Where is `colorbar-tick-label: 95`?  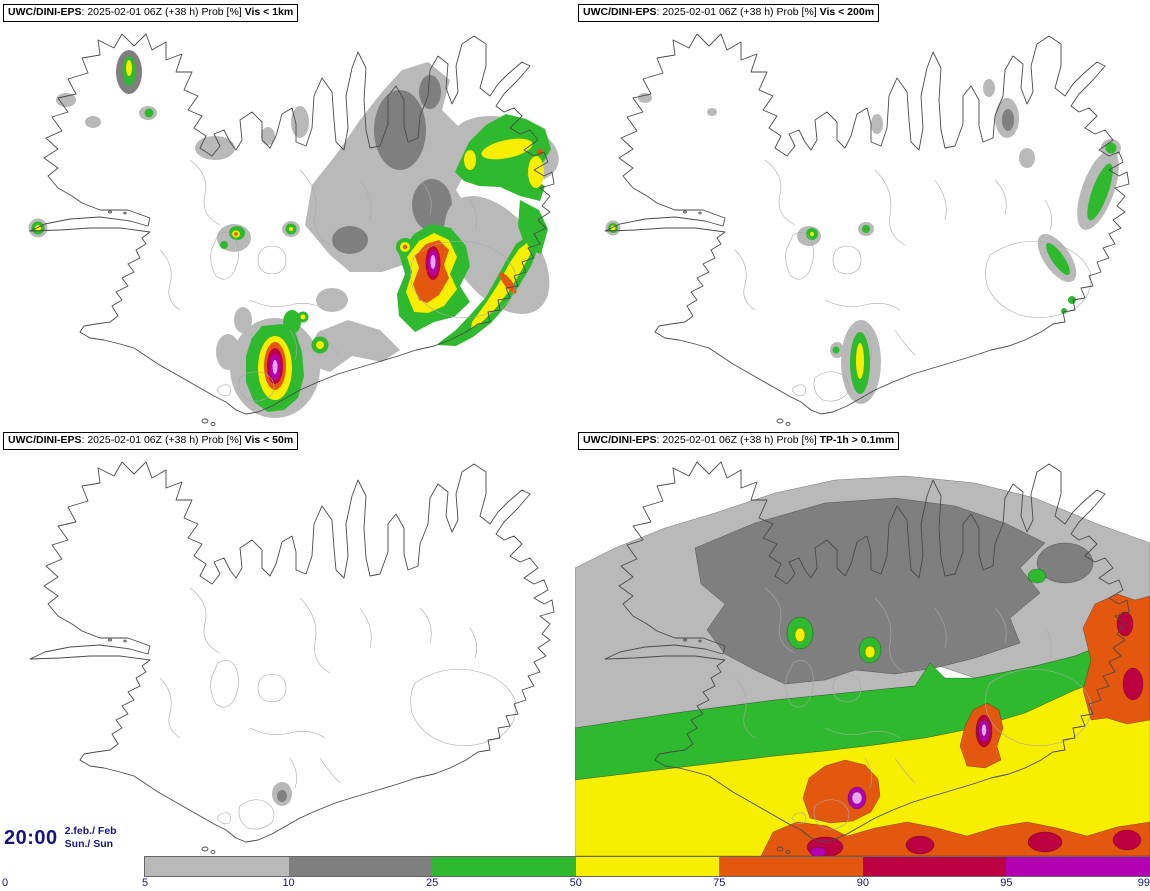 colorbar-tick-label: 95 is located at coordinates (1006, 883).